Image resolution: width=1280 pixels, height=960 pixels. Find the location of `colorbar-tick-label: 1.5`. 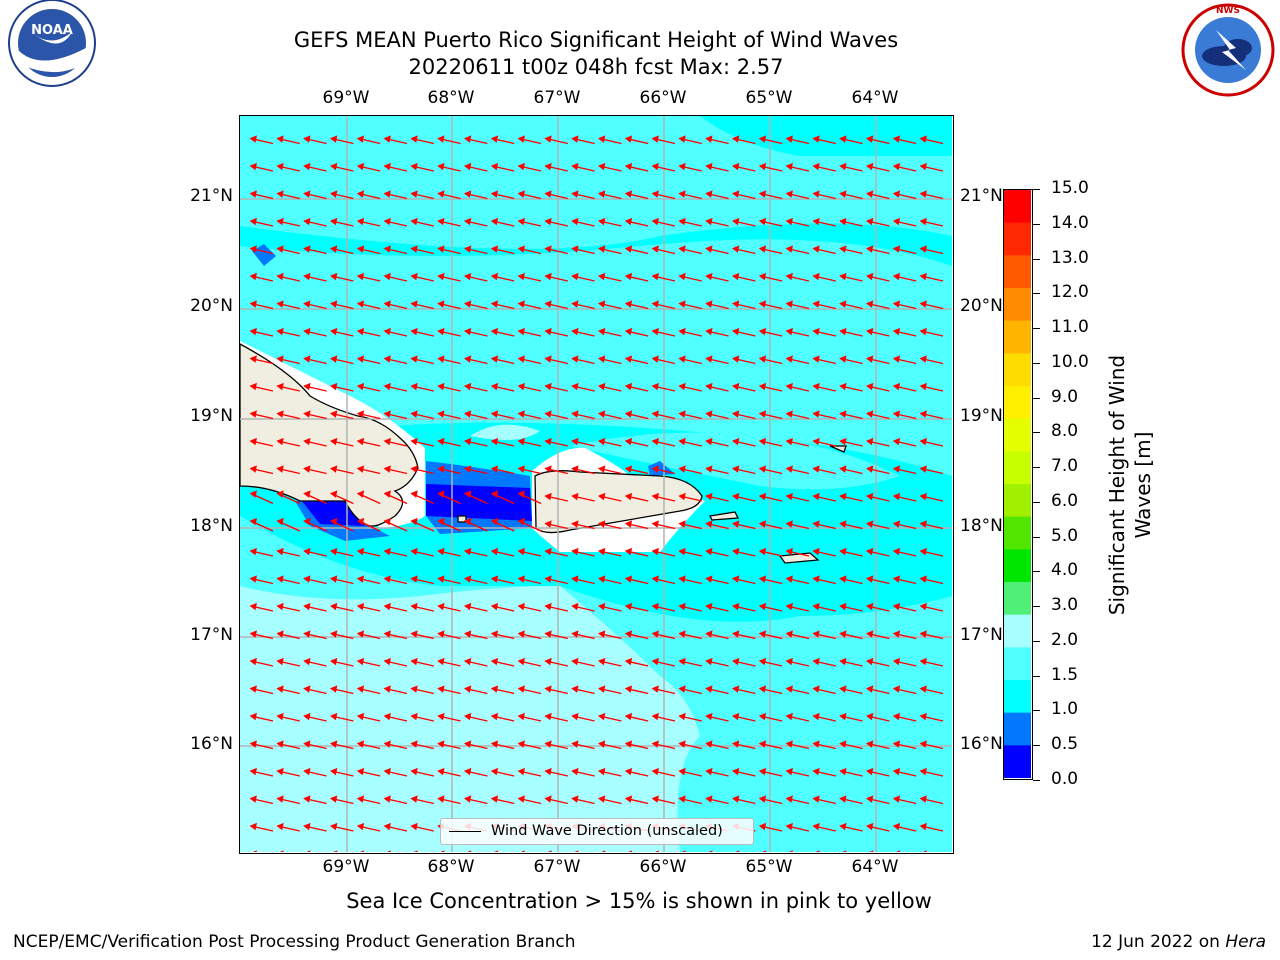

colorbar-tick-label: 1.5 is located at coordinates (1065, 674).